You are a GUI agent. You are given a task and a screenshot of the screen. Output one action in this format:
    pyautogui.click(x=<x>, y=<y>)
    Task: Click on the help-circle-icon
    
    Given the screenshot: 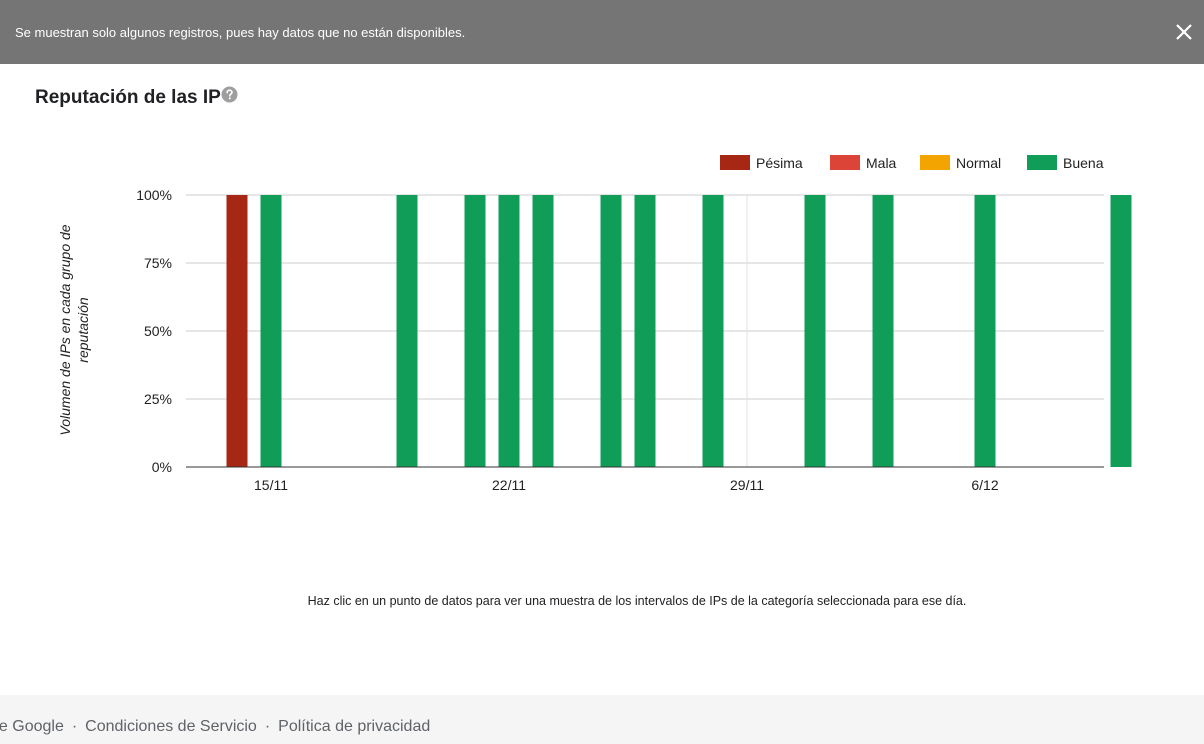 What is the action you would take?
    pyautogui.click(x=229, y=94)
    